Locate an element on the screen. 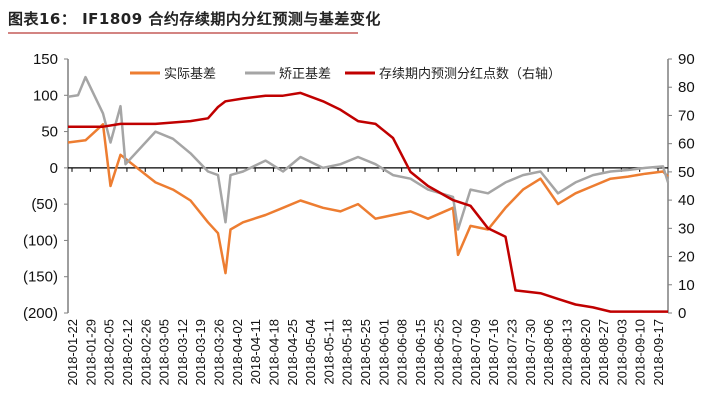  x-axis-tick-label: 2018-06-01 is located at coordinates (383, 352).